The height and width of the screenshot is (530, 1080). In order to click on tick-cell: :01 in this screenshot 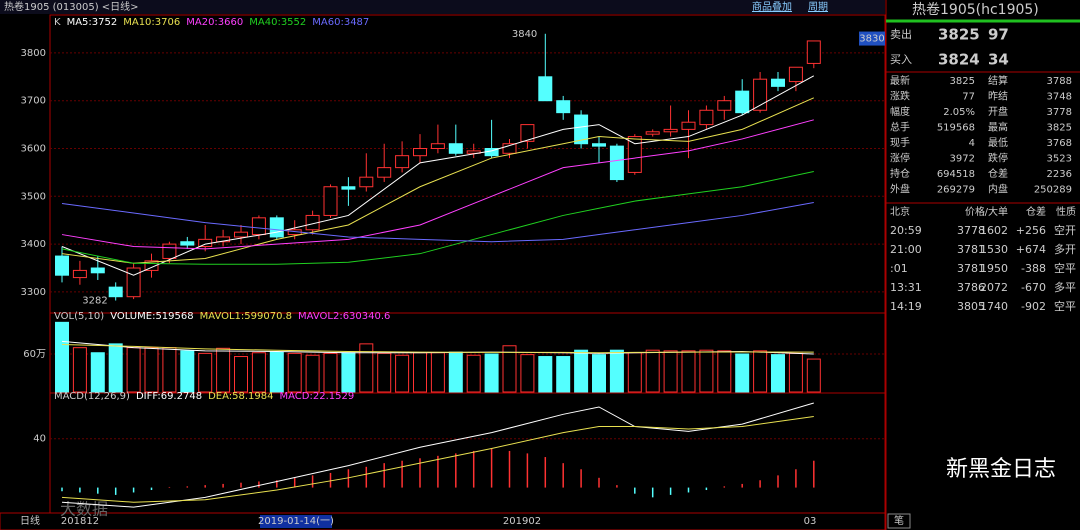, I will do `click(899, 268)`.